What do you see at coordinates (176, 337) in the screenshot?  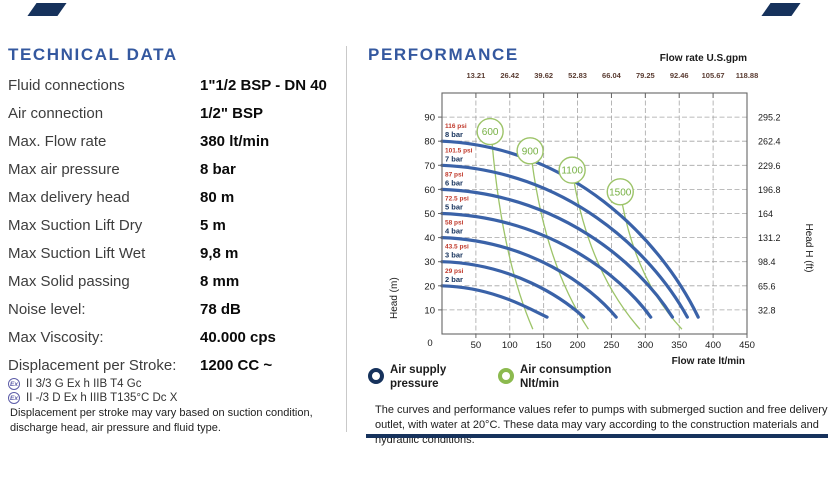 I see `spec-row: Max Viscosity: 40.000 cps` at bounding box center [176, 337].